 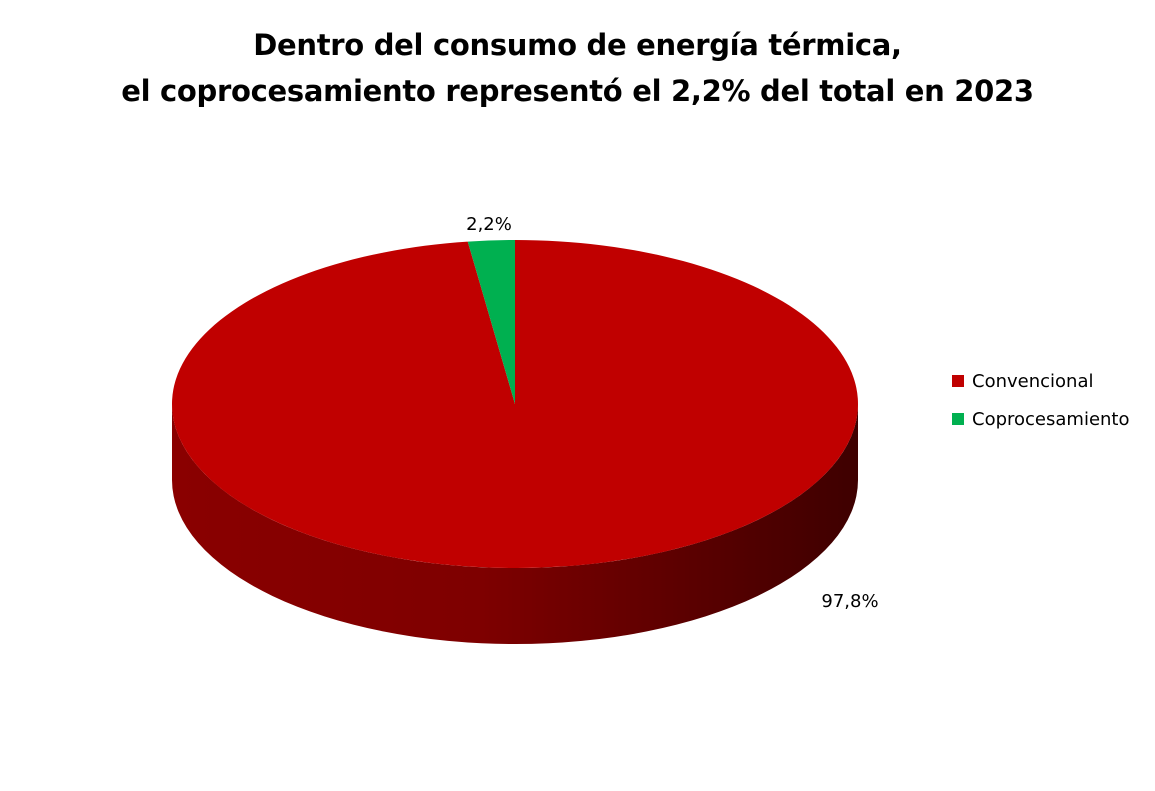 What do you see at coordinates (849, 601) in the screenshot?
I see `data-label-convencional: 97,8%` at bounding box center [849, 601].